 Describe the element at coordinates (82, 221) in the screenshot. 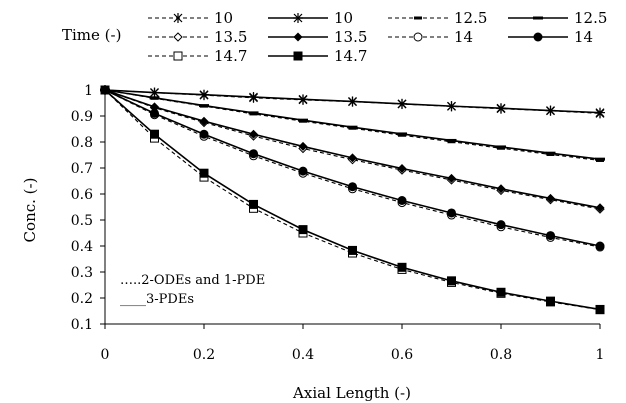

I see `y-tick-label: 0.5` at that location.